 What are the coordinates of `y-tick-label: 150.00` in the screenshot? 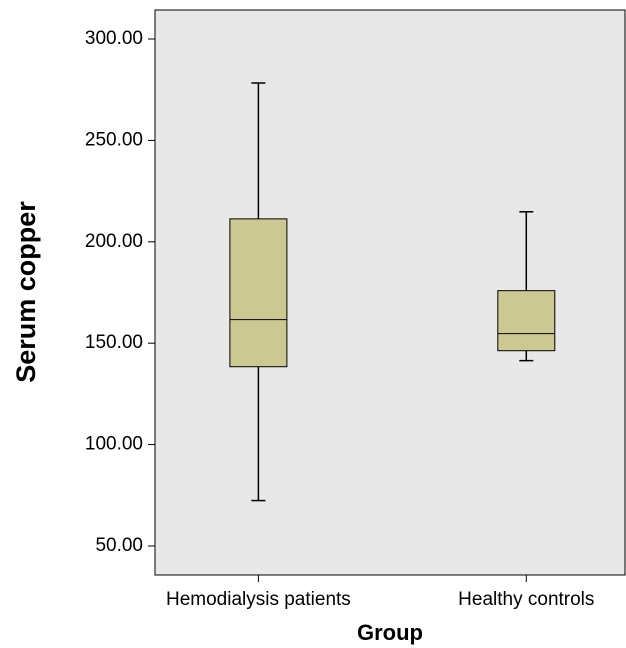 It's located at (114, 342).